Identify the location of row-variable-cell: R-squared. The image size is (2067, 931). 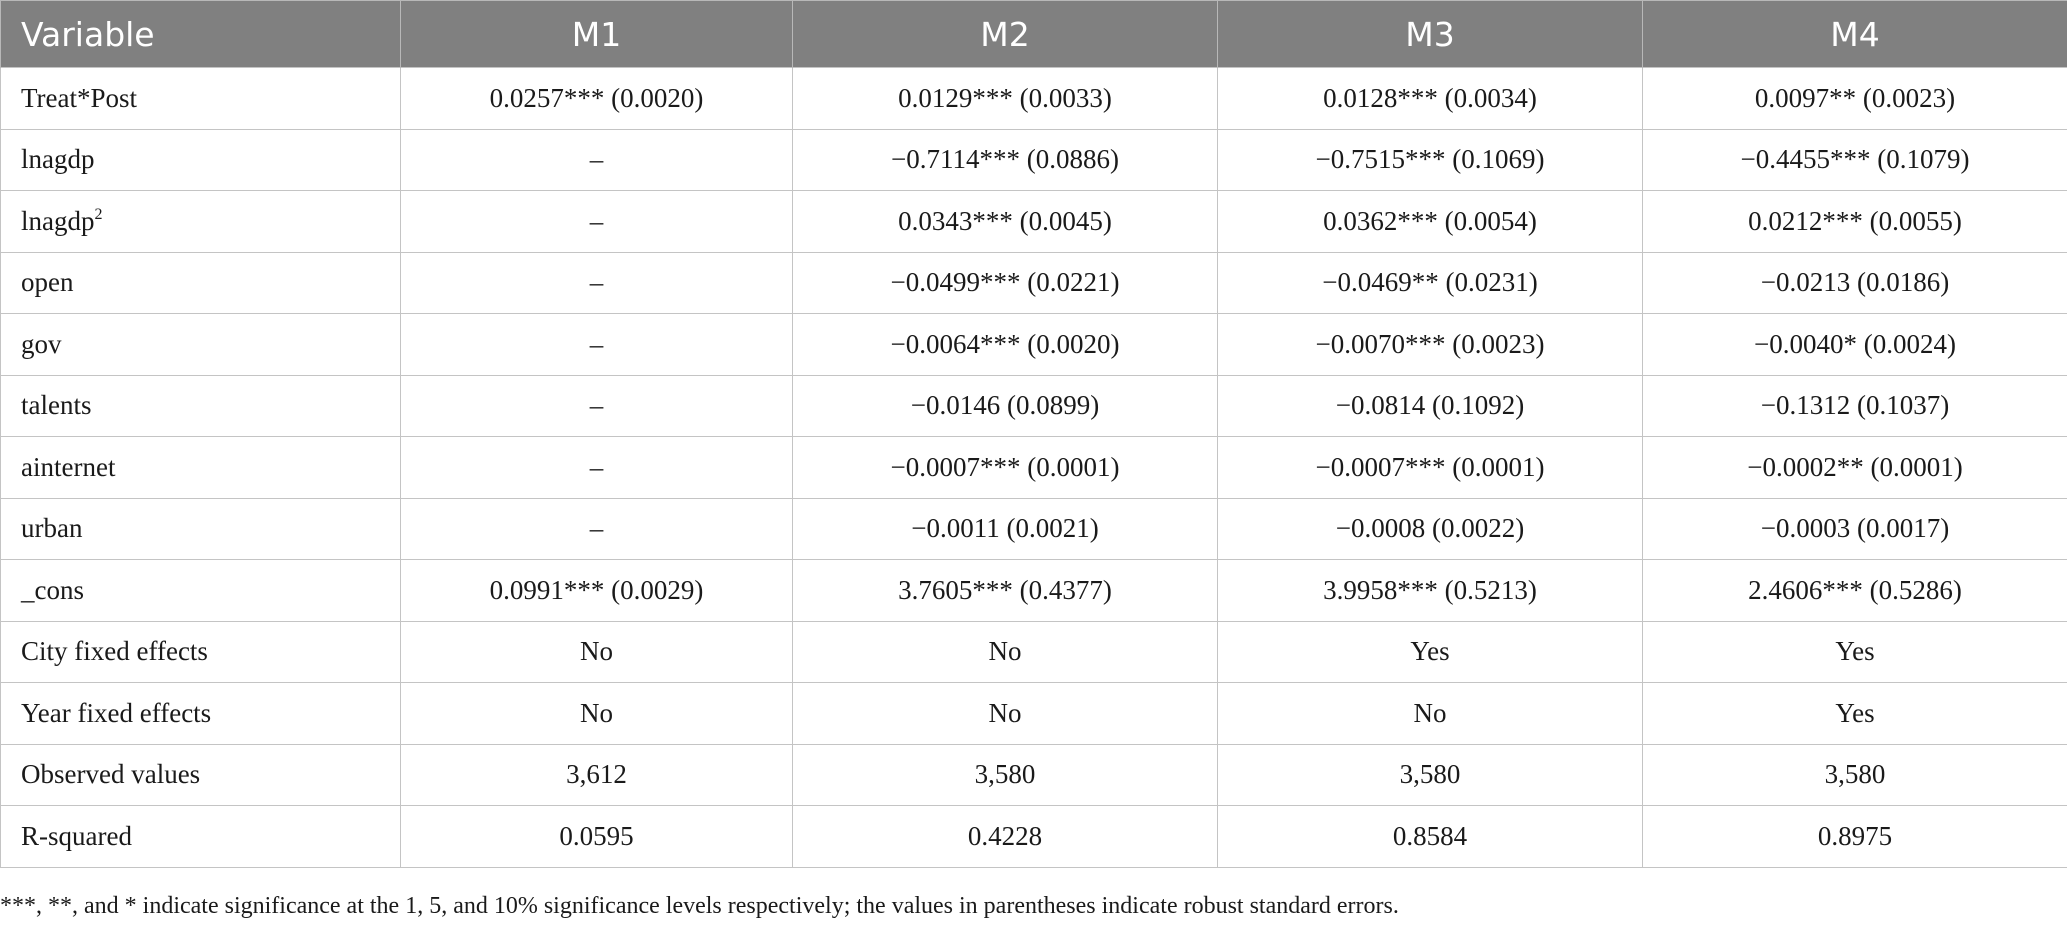
(200, 836).